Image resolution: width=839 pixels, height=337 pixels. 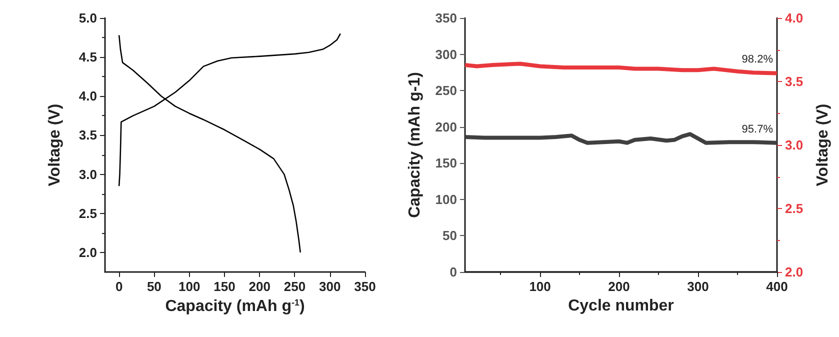 I want to click on y2-tick-label: 3.0, so click(x=794, y=145).